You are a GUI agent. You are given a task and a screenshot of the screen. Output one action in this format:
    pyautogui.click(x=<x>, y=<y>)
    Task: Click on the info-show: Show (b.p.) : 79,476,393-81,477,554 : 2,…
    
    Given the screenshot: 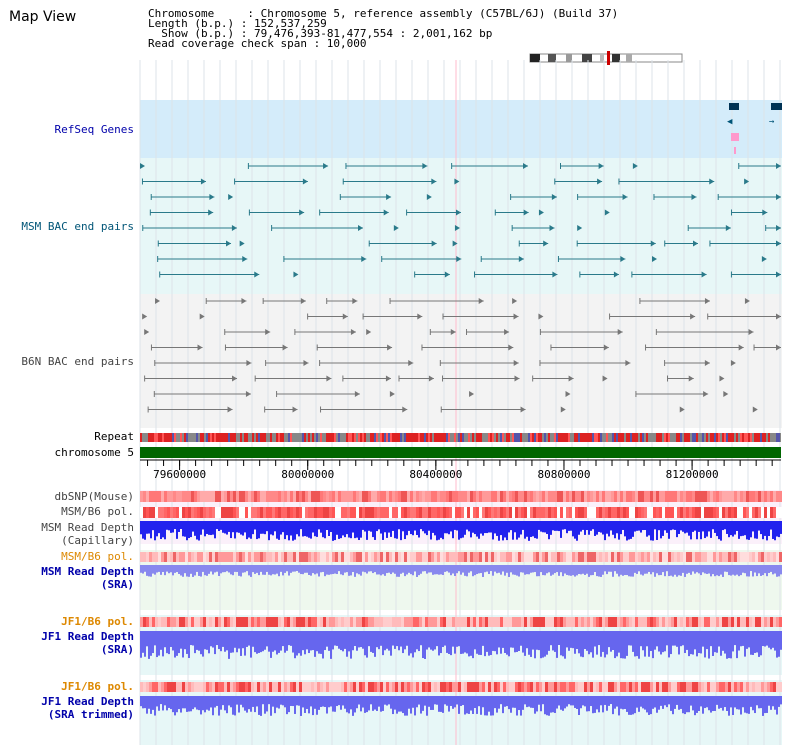 What is the action you would take?
    pyautogui.click(x=327, y=33)
    